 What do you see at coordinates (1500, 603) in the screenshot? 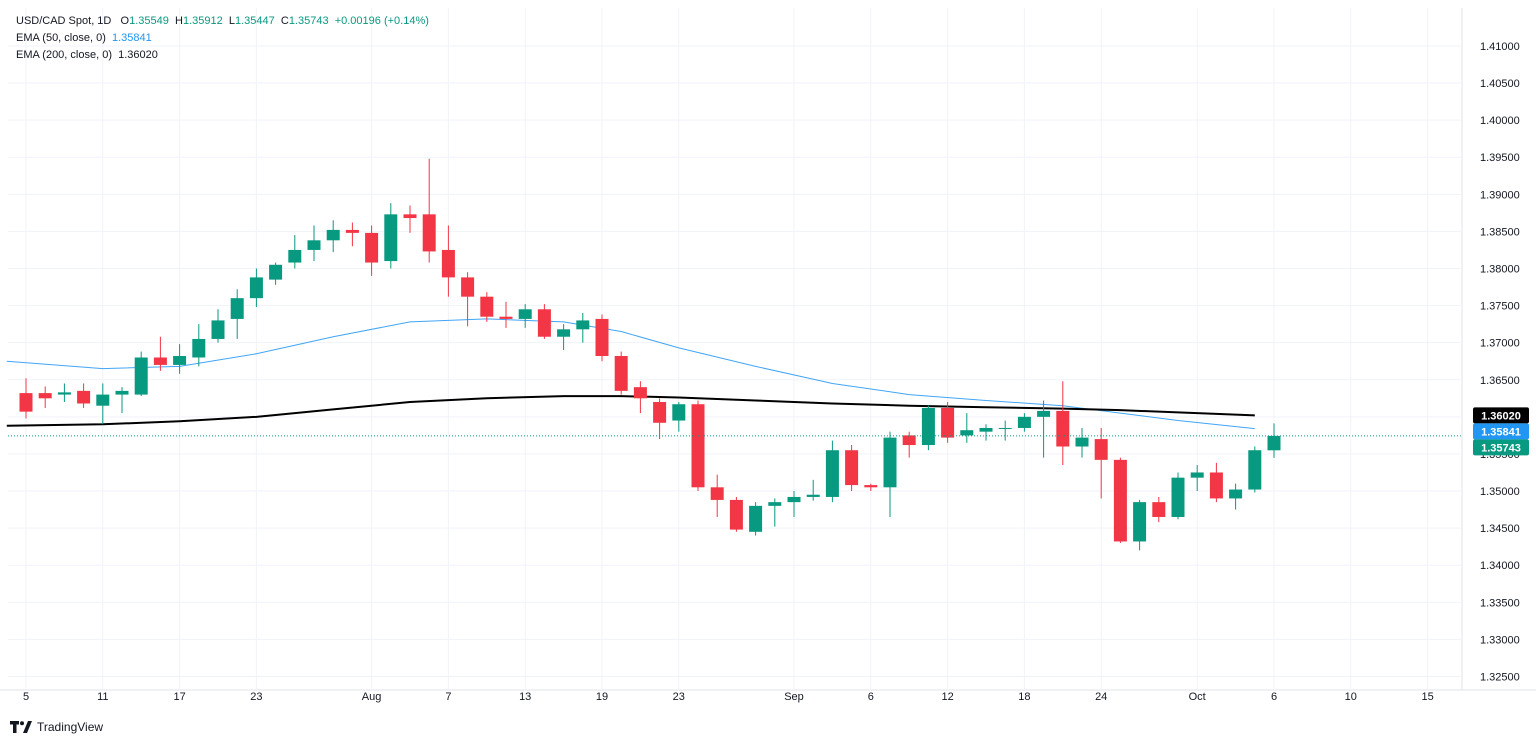
I see `price-tick-label: 1.33500` at bounding box center [1500, 603].